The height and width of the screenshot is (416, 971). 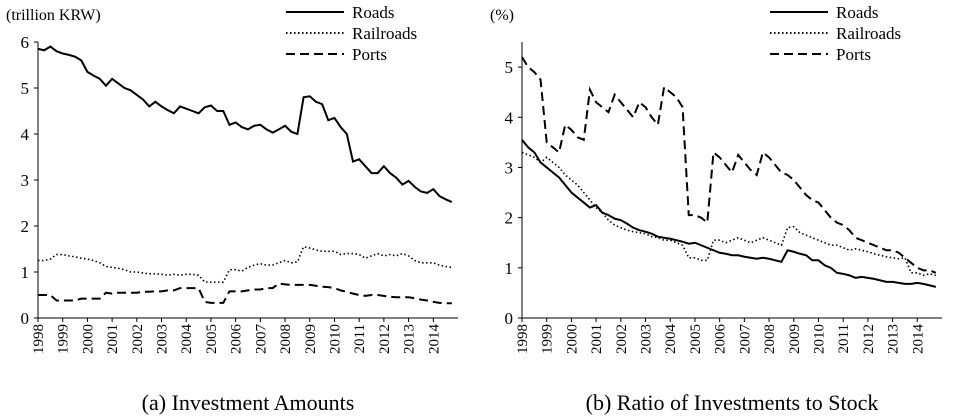 I want to click on chart-caption: (b) Ratio of Investments to Stock, so click(x=732, y=402).